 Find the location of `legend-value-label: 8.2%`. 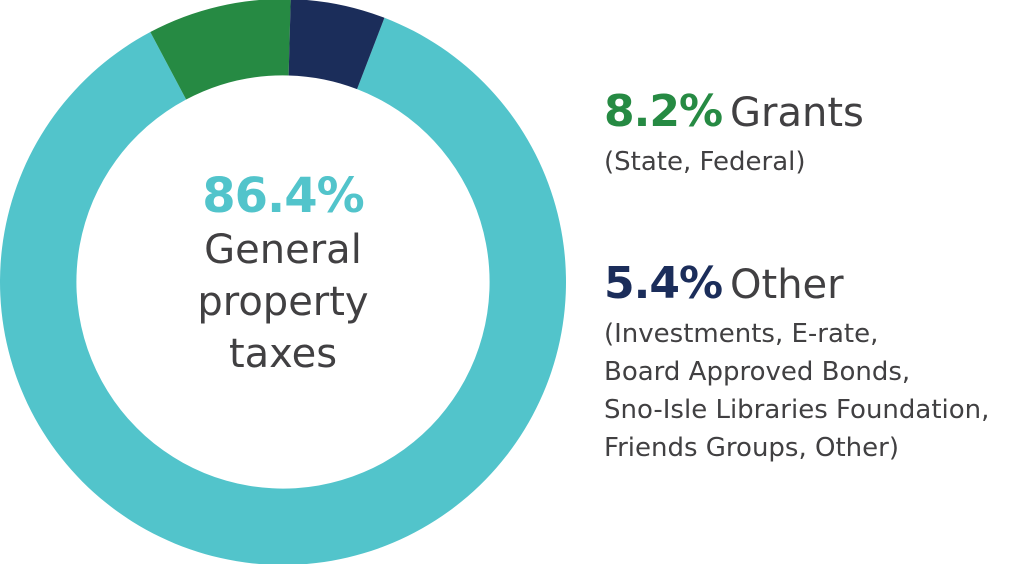

legend-value-label: 8.2% is located at coordinates (663, 111).